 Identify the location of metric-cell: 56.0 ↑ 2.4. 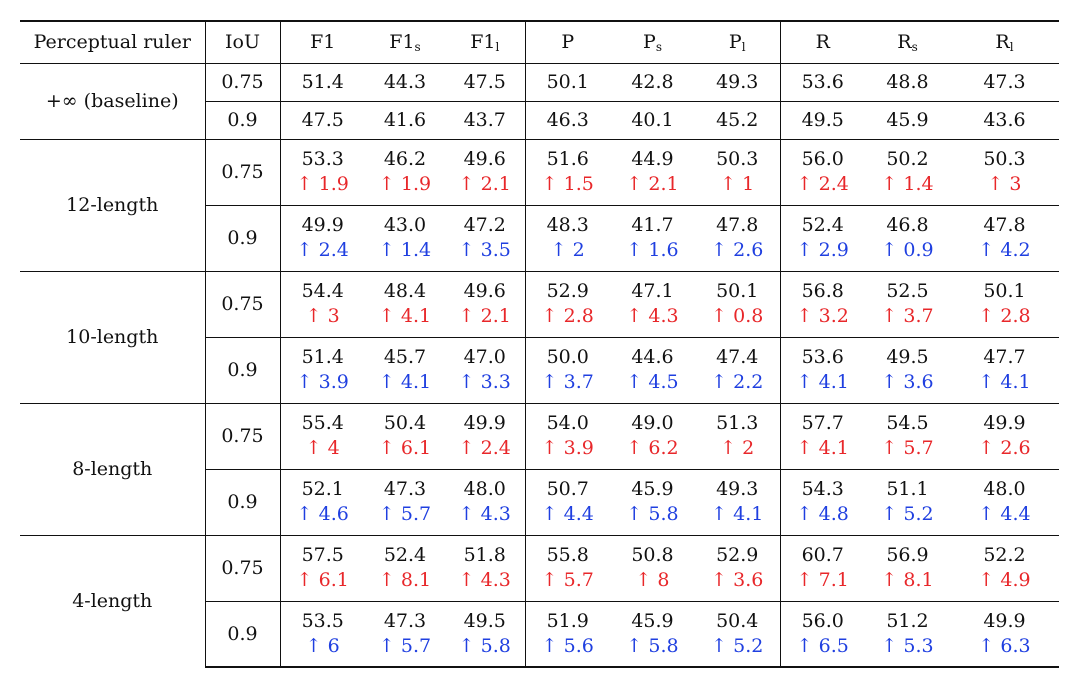
(822, 171).